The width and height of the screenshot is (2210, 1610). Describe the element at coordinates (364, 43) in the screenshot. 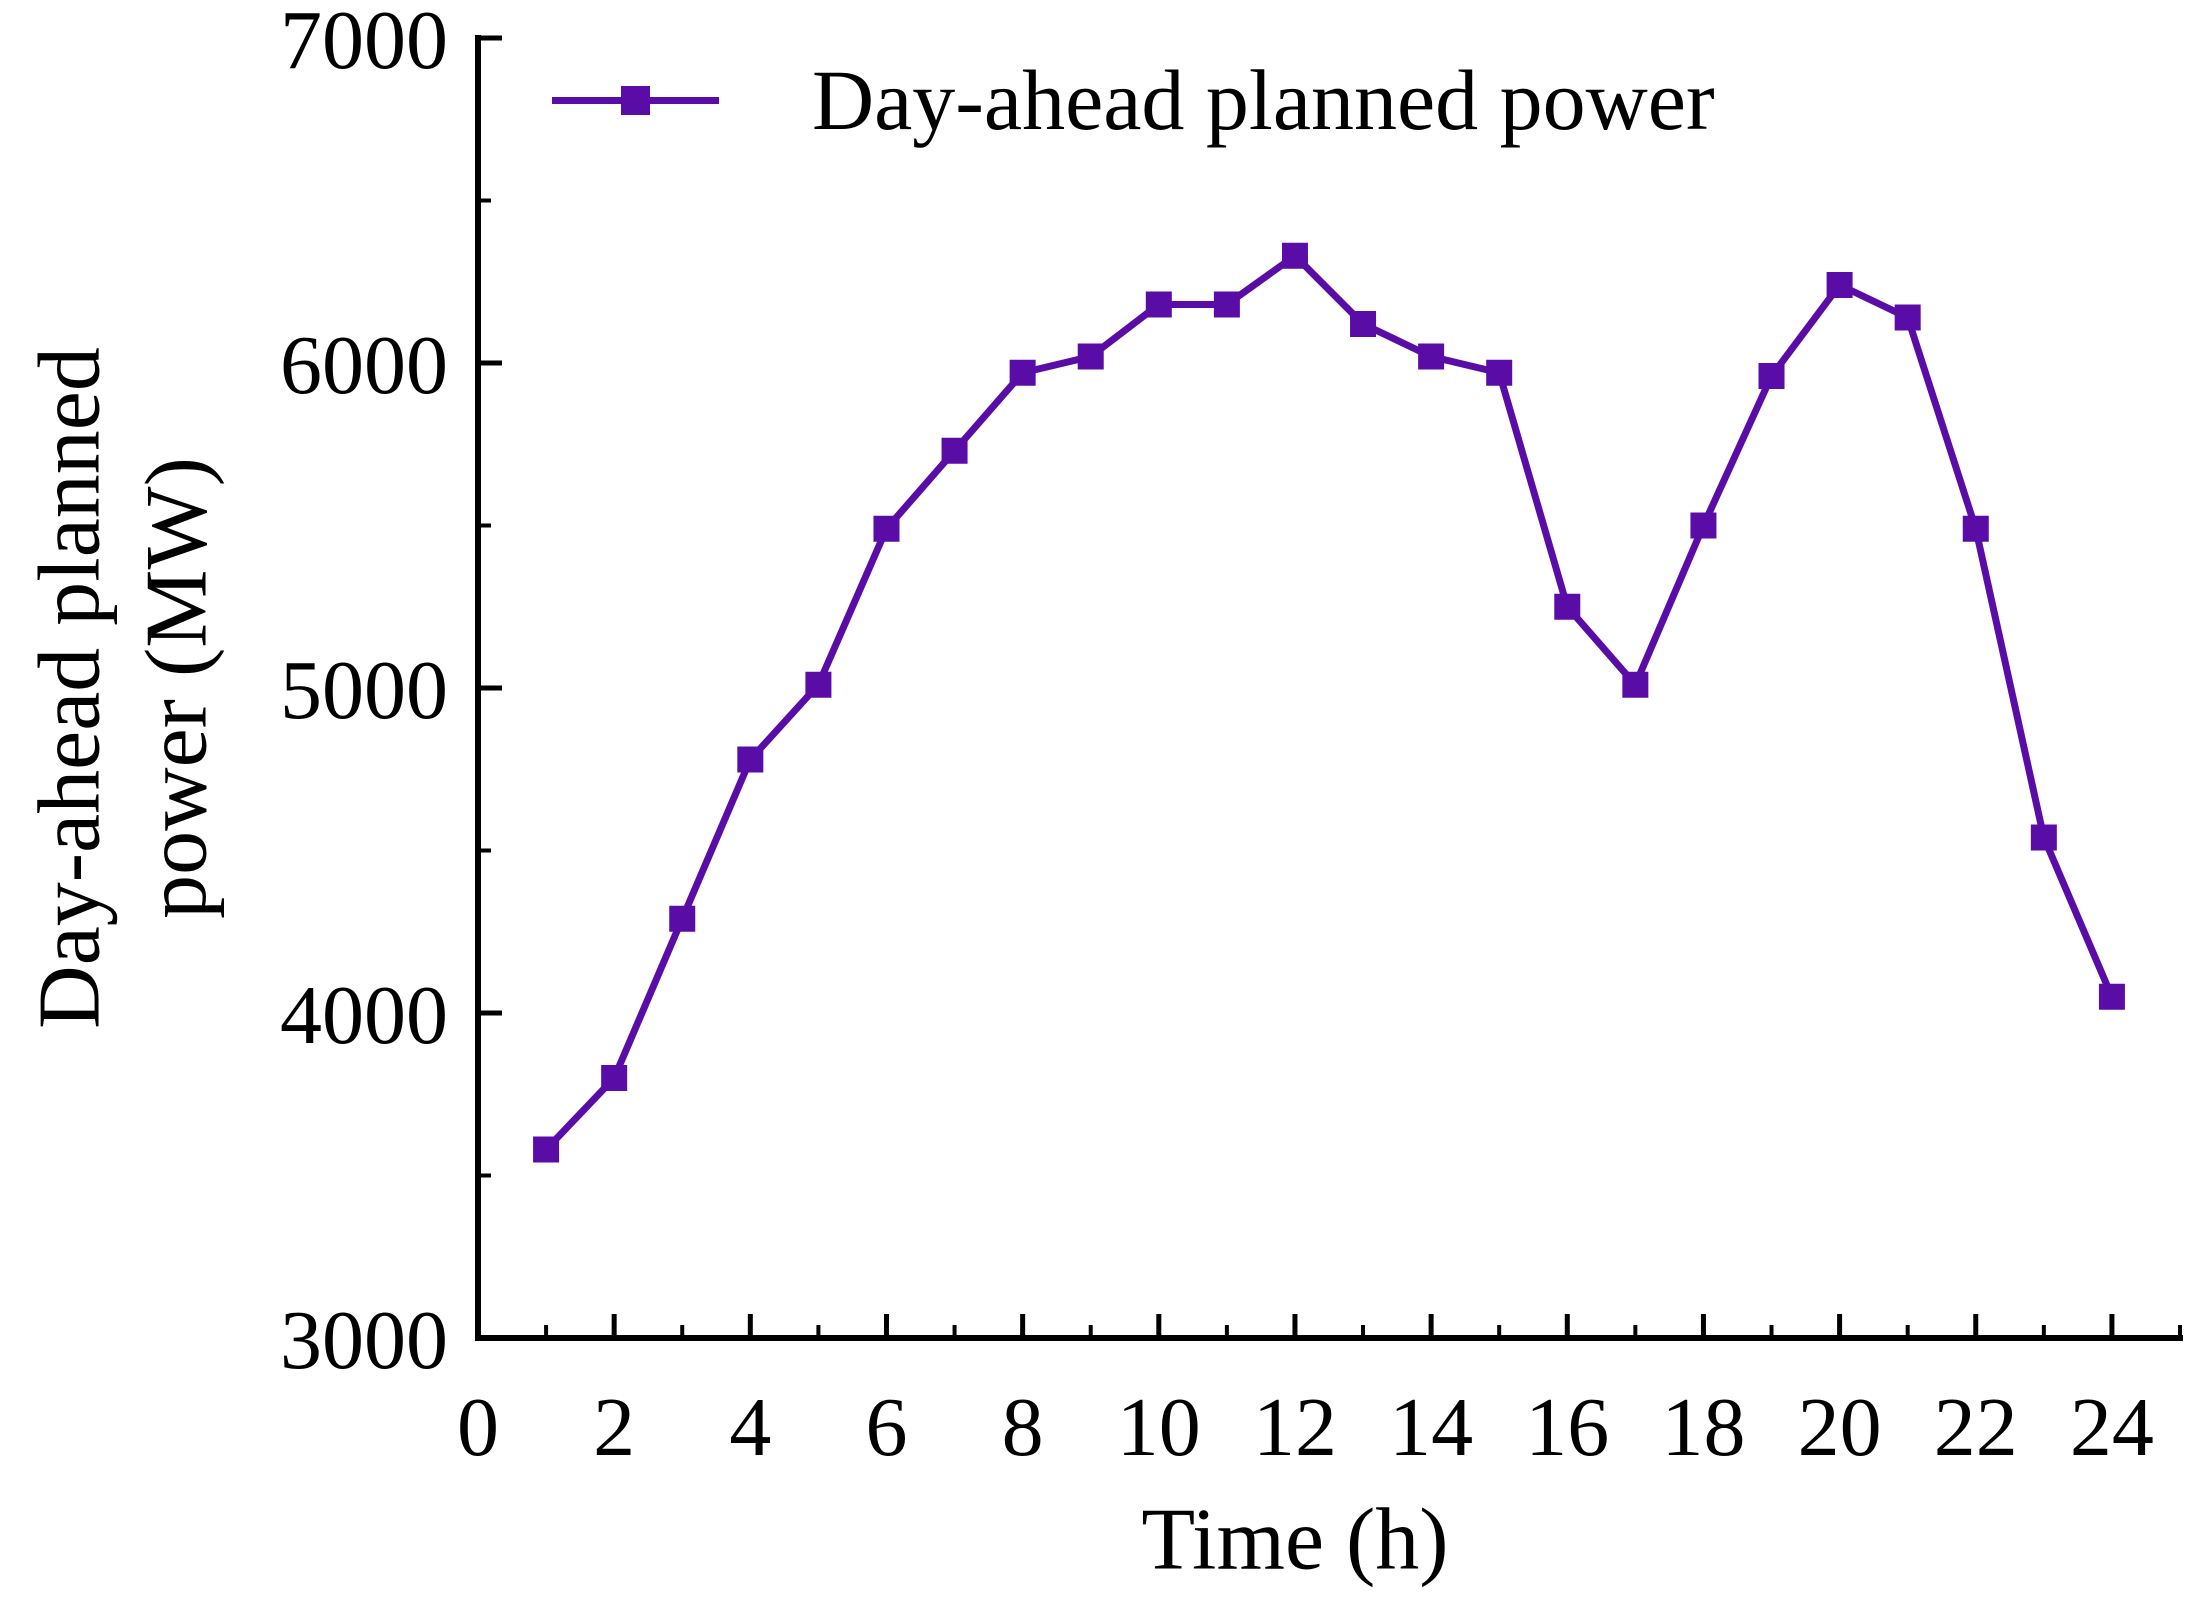

I see `y-tick-label: 7000` at that location.